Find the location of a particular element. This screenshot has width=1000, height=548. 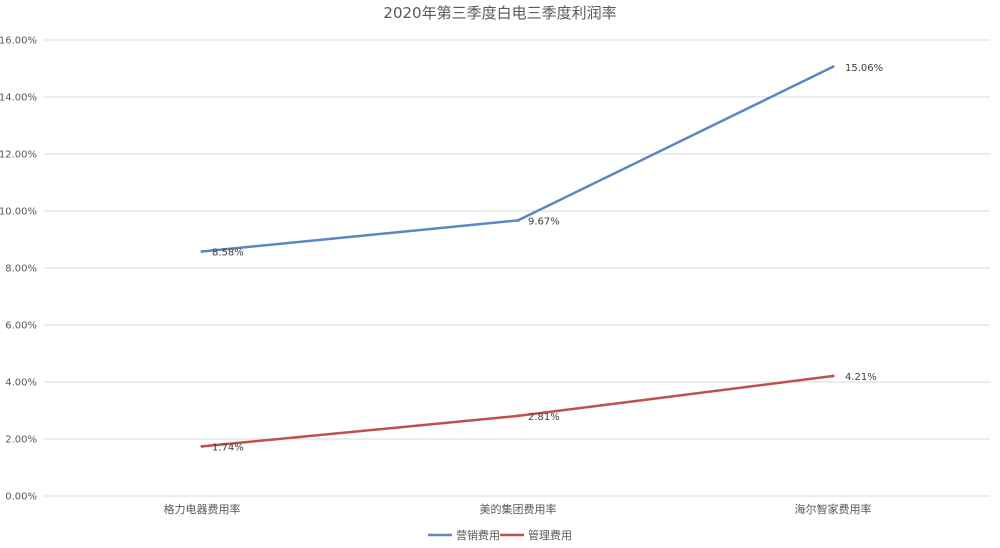

y-tick-label: 8.00% is located at coordinates (21, 269).